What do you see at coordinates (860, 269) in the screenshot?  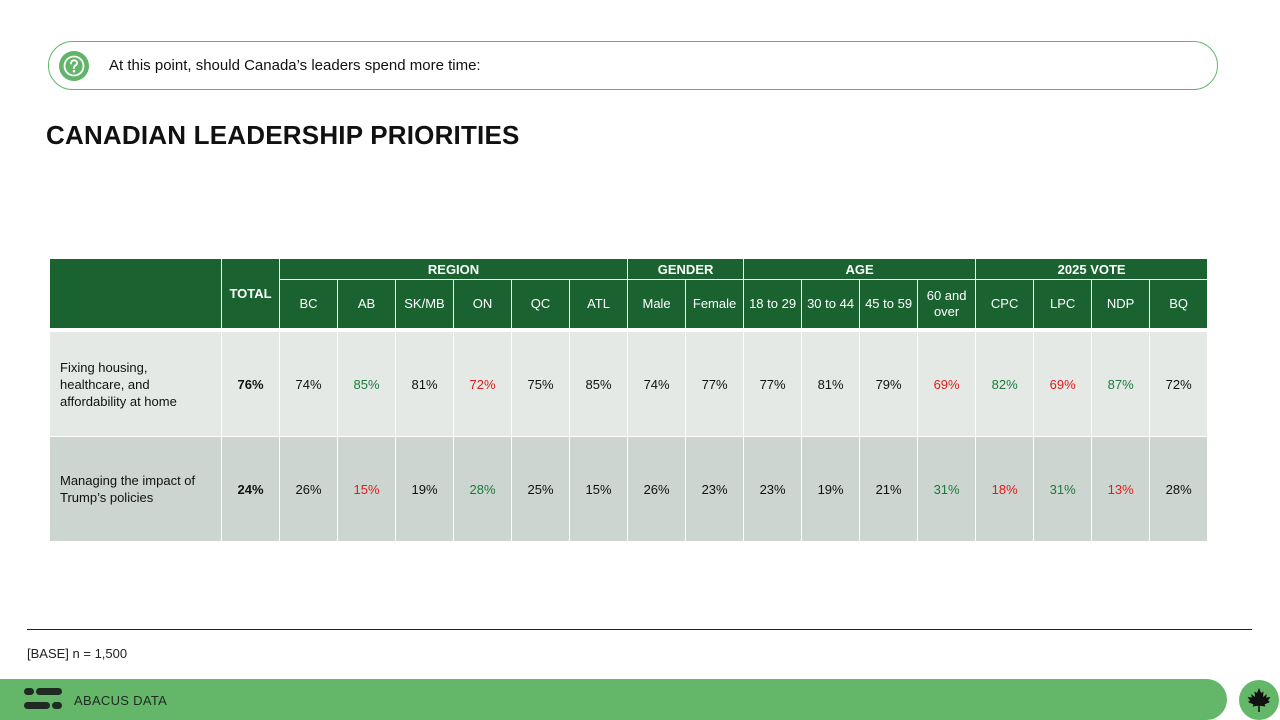 I see `group-header: AGE` at bounding box center [860, 269].